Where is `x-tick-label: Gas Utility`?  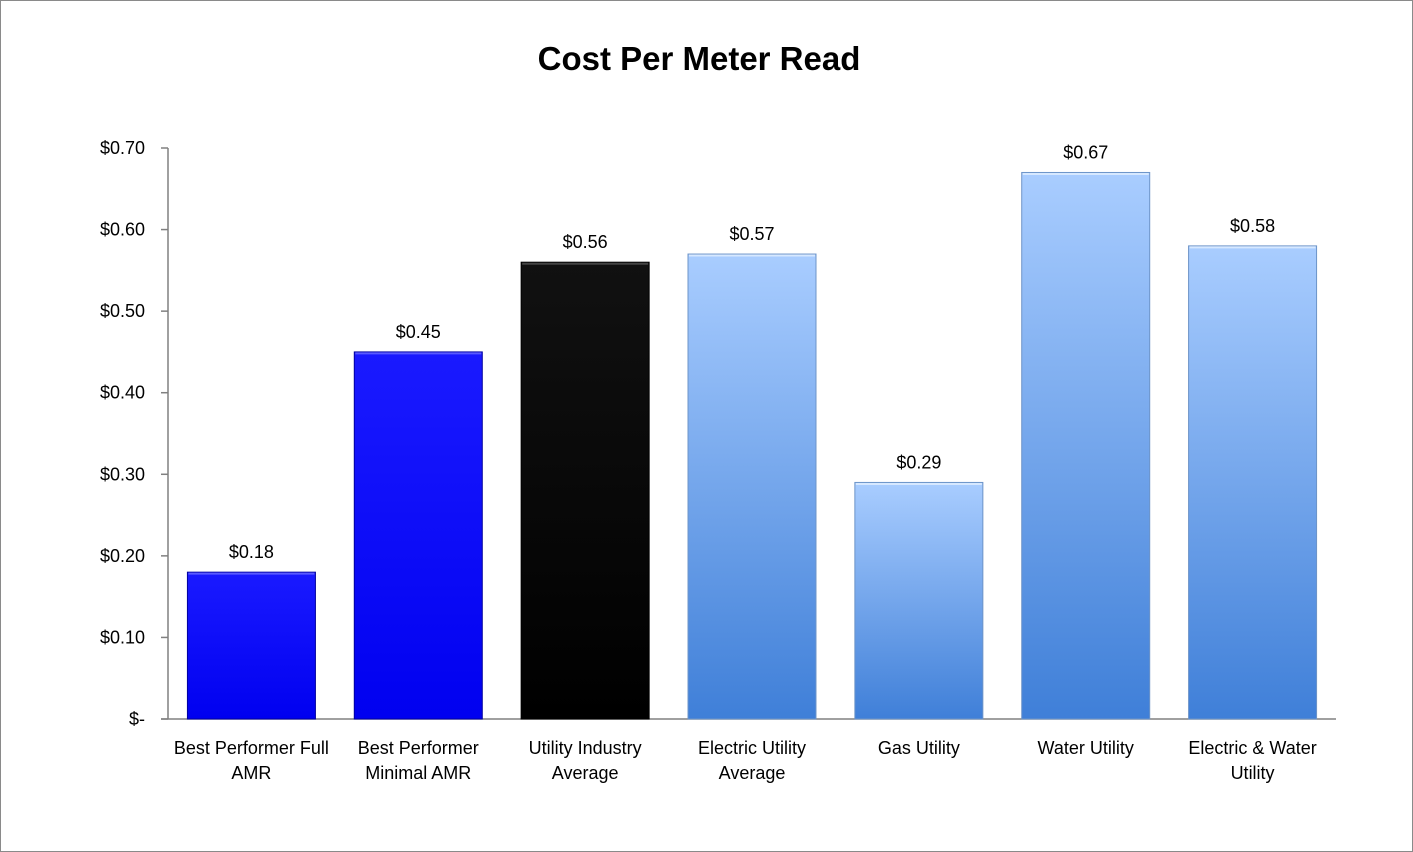 x-tick-label: Gas Utility is located at coordinates (919, 748).